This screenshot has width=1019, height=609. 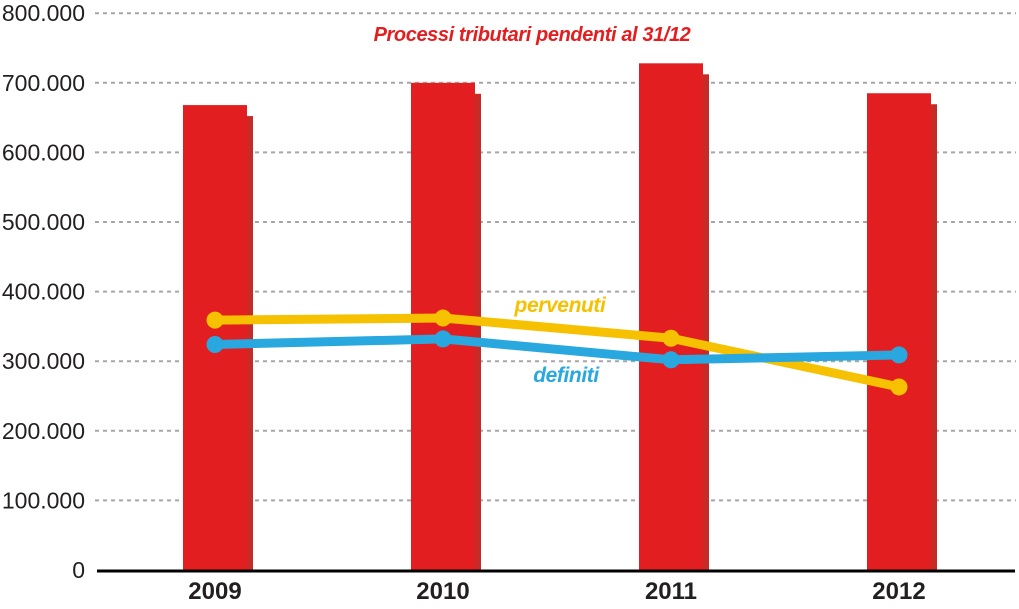 What do you see at coordinates (214, 591) in the screenshot?
I see `x-tick-label-2009: 2009` at bounding box center [214, 591].